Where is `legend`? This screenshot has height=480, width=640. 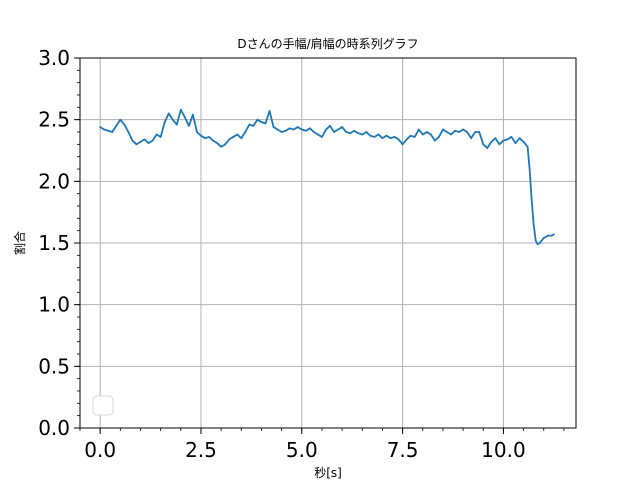 legend is located at coordinates (103, 405).